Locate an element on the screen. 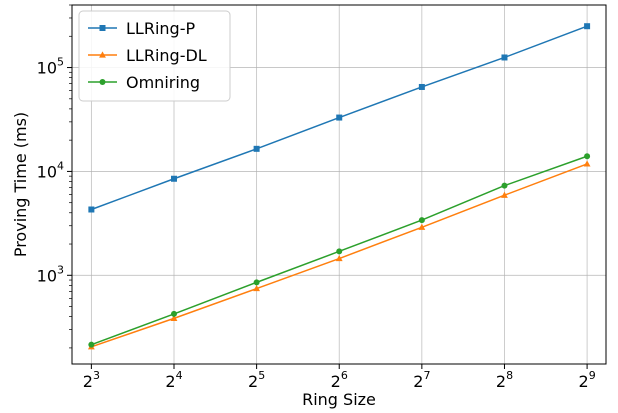  x-tick-label: 28 is located at coordinates (504, 380).